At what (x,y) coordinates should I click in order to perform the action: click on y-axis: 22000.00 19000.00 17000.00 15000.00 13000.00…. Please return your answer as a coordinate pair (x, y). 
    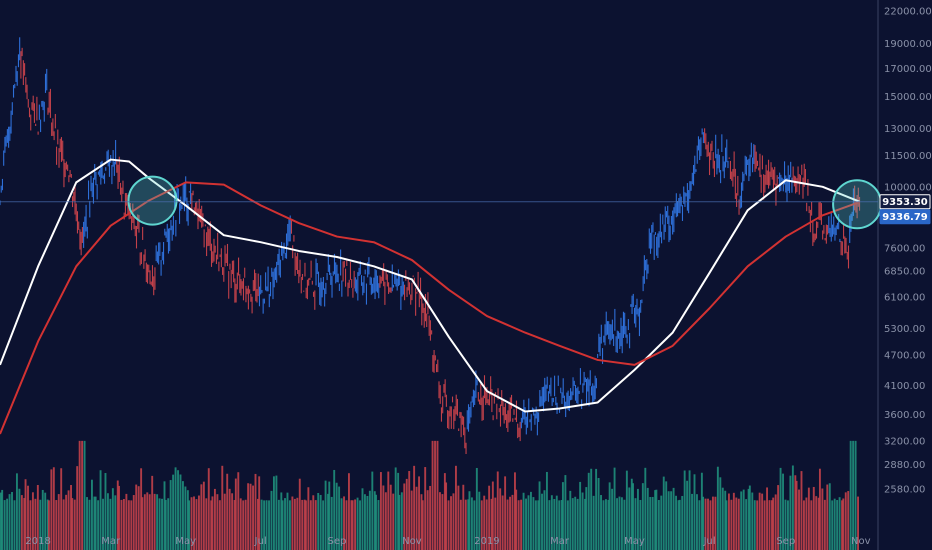
    Looking at the image, I should click on (908, 251).